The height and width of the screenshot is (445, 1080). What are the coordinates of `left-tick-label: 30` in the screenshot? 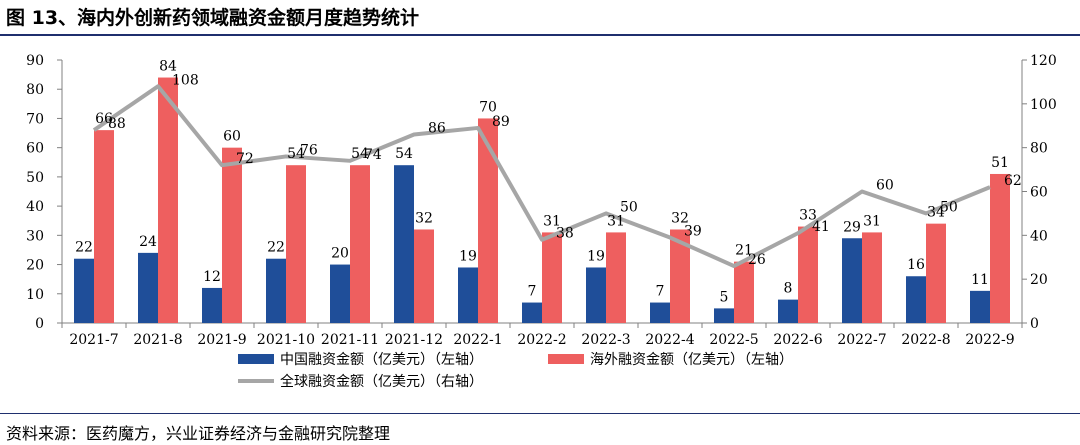 It's located at (35, 236).